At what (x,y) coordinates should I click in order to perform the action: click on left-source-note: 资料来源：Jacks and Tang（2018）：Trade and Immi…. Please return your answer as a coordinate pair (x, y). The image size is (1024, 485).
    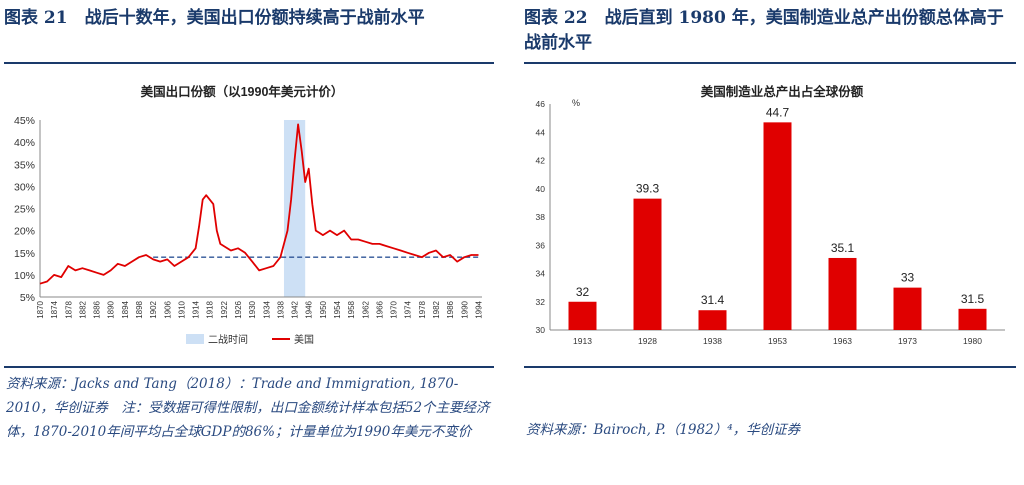
    Looking at the image, I should click on (248, 408).